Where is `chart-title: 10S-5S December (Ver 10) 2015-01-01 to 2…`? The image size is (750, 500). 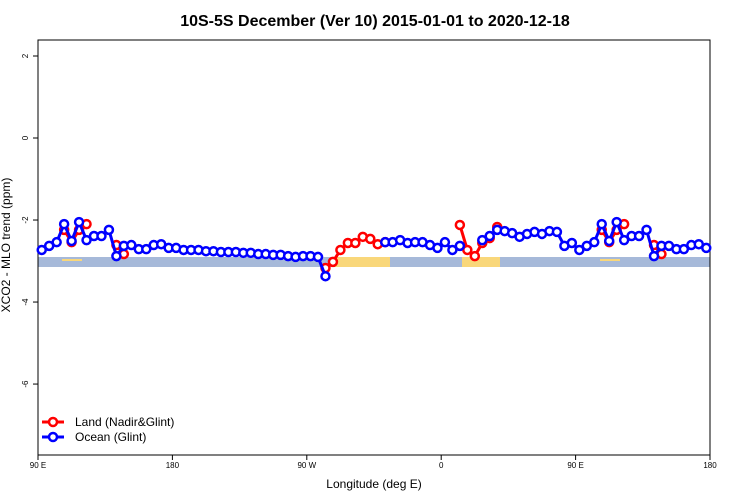 chart-title: 10S-5S December (Ver 10) 2015-01-01 to 2… is located at coordinates (375, 21).